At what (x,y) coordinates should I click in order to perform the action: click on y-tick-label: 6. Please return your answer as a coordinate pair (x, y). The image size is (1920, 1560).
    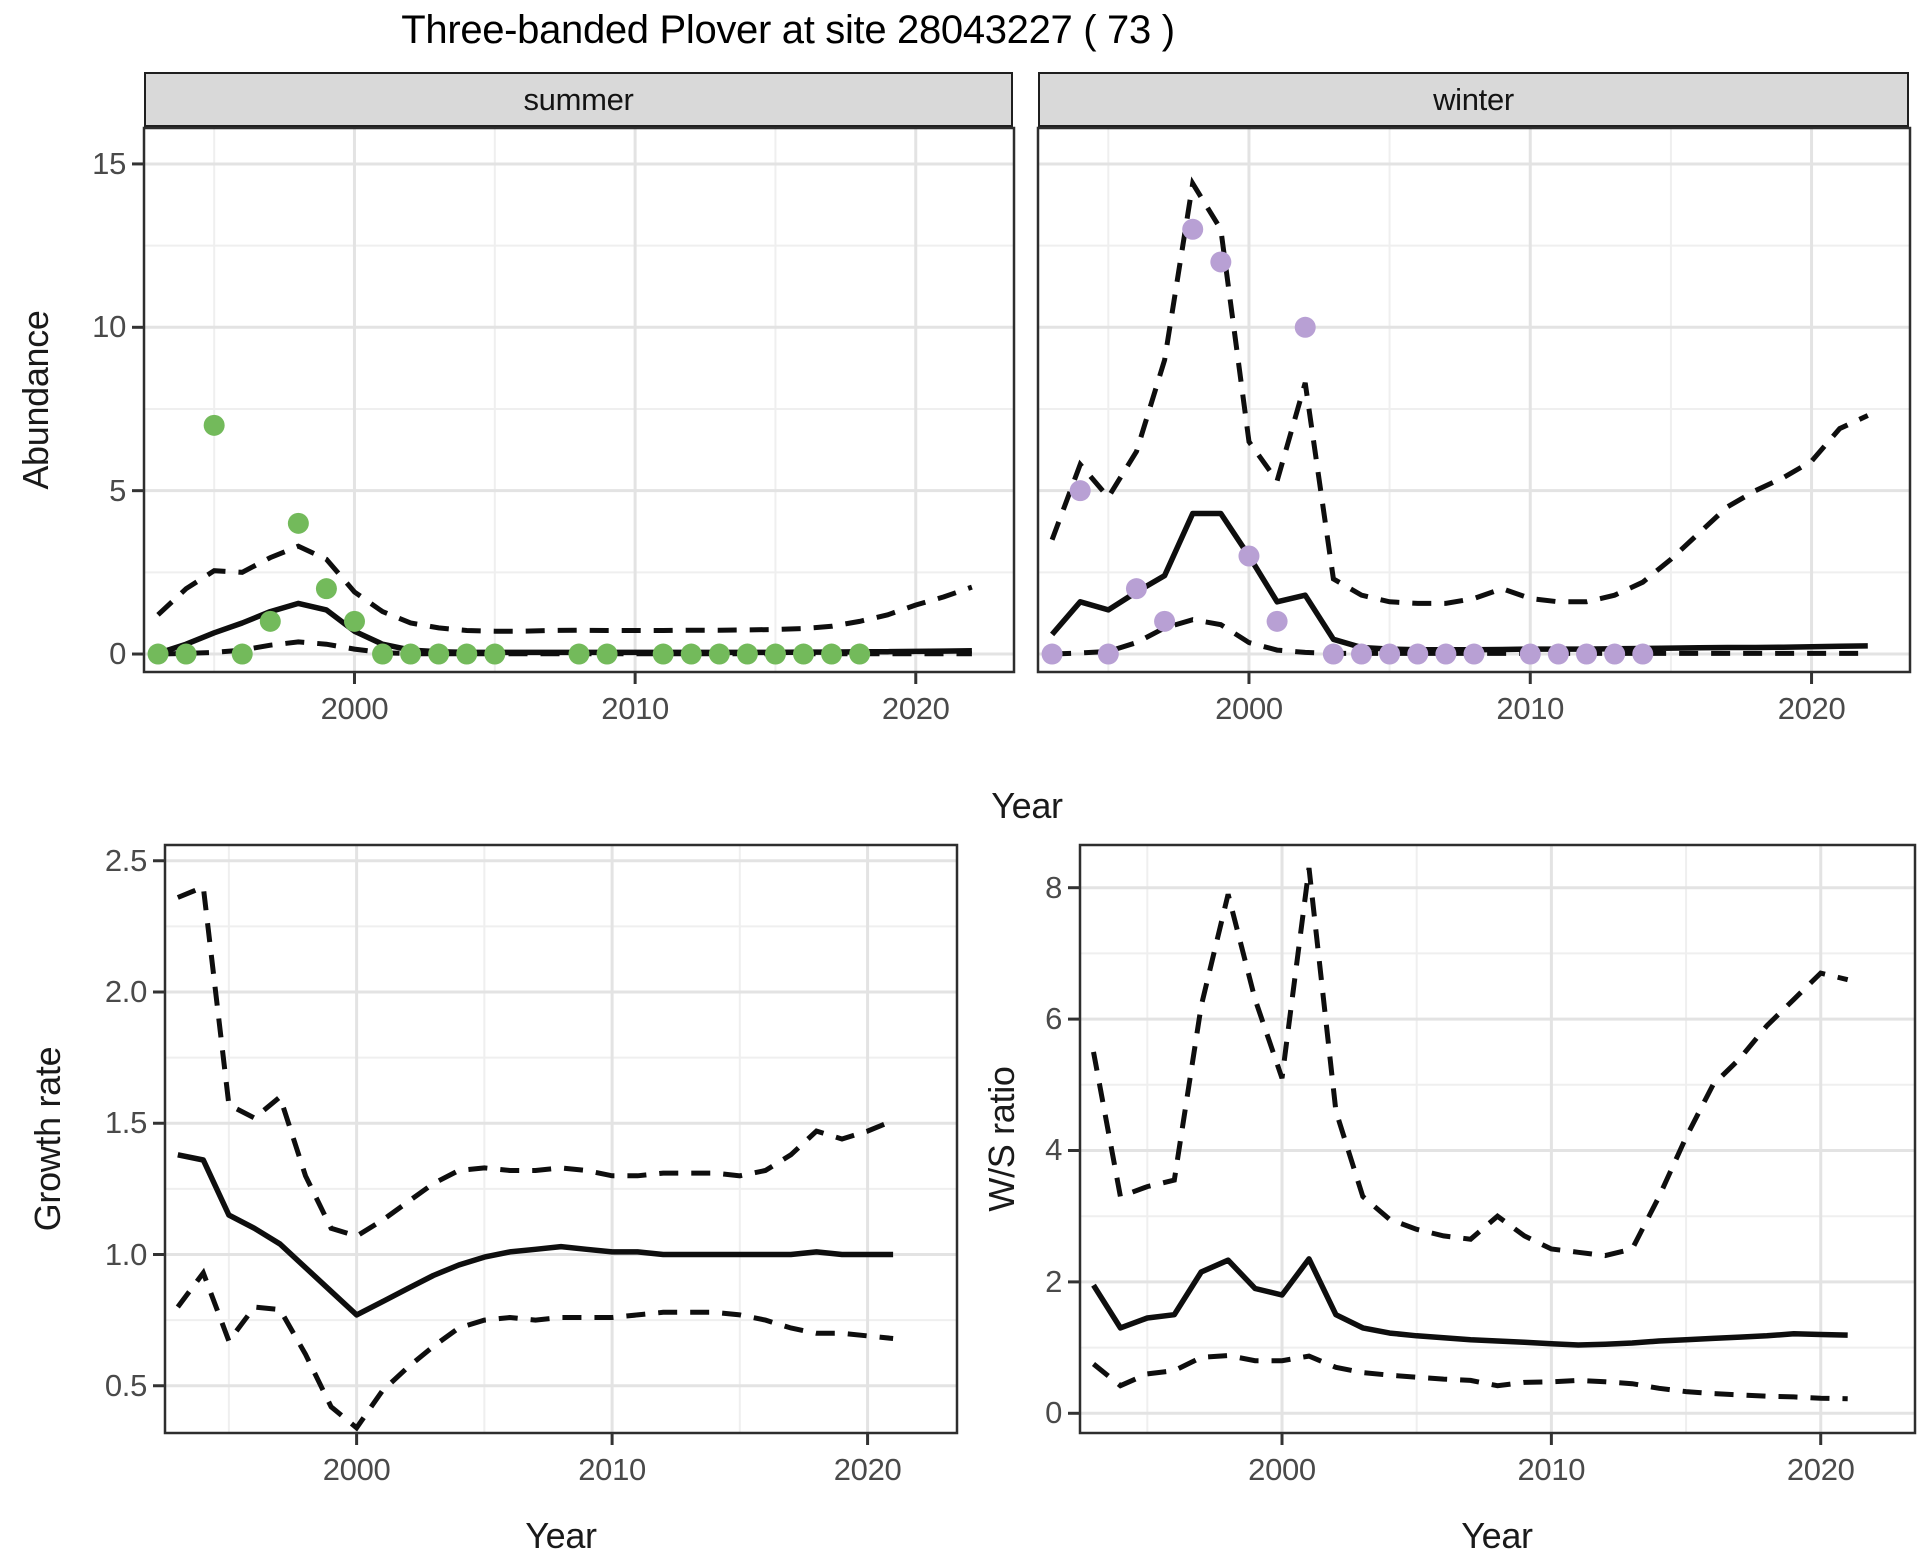
    Looking at the image, I should click on (1053, 1019).